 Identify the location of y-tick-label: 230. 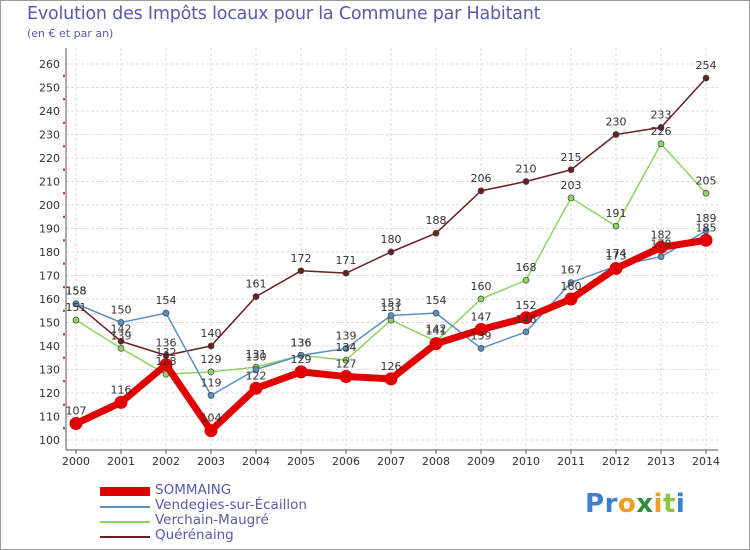
(49, 135).